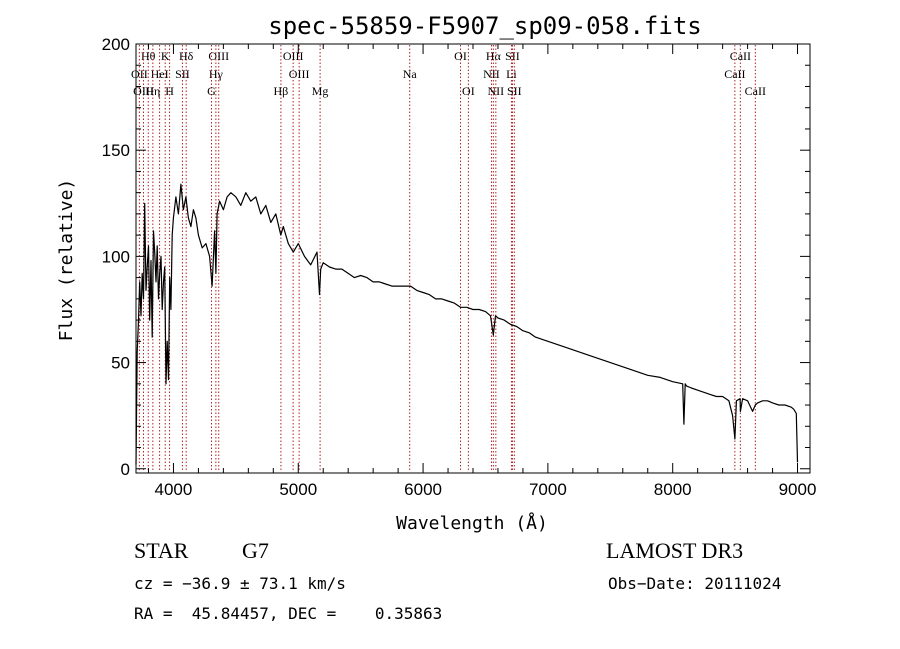 The image size is (900, 649). Describe the element at coordinates (675, 550) in the screenshot. I see `survey-name: LAMOST DR3` at that location.